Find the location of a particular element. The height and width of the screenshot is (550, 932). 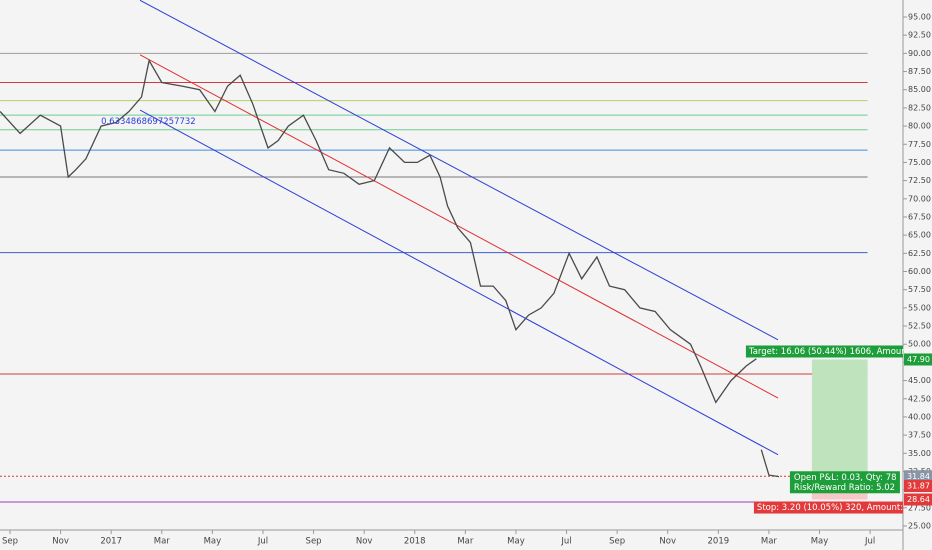

target-label-box is located at coordinates (824, 351).